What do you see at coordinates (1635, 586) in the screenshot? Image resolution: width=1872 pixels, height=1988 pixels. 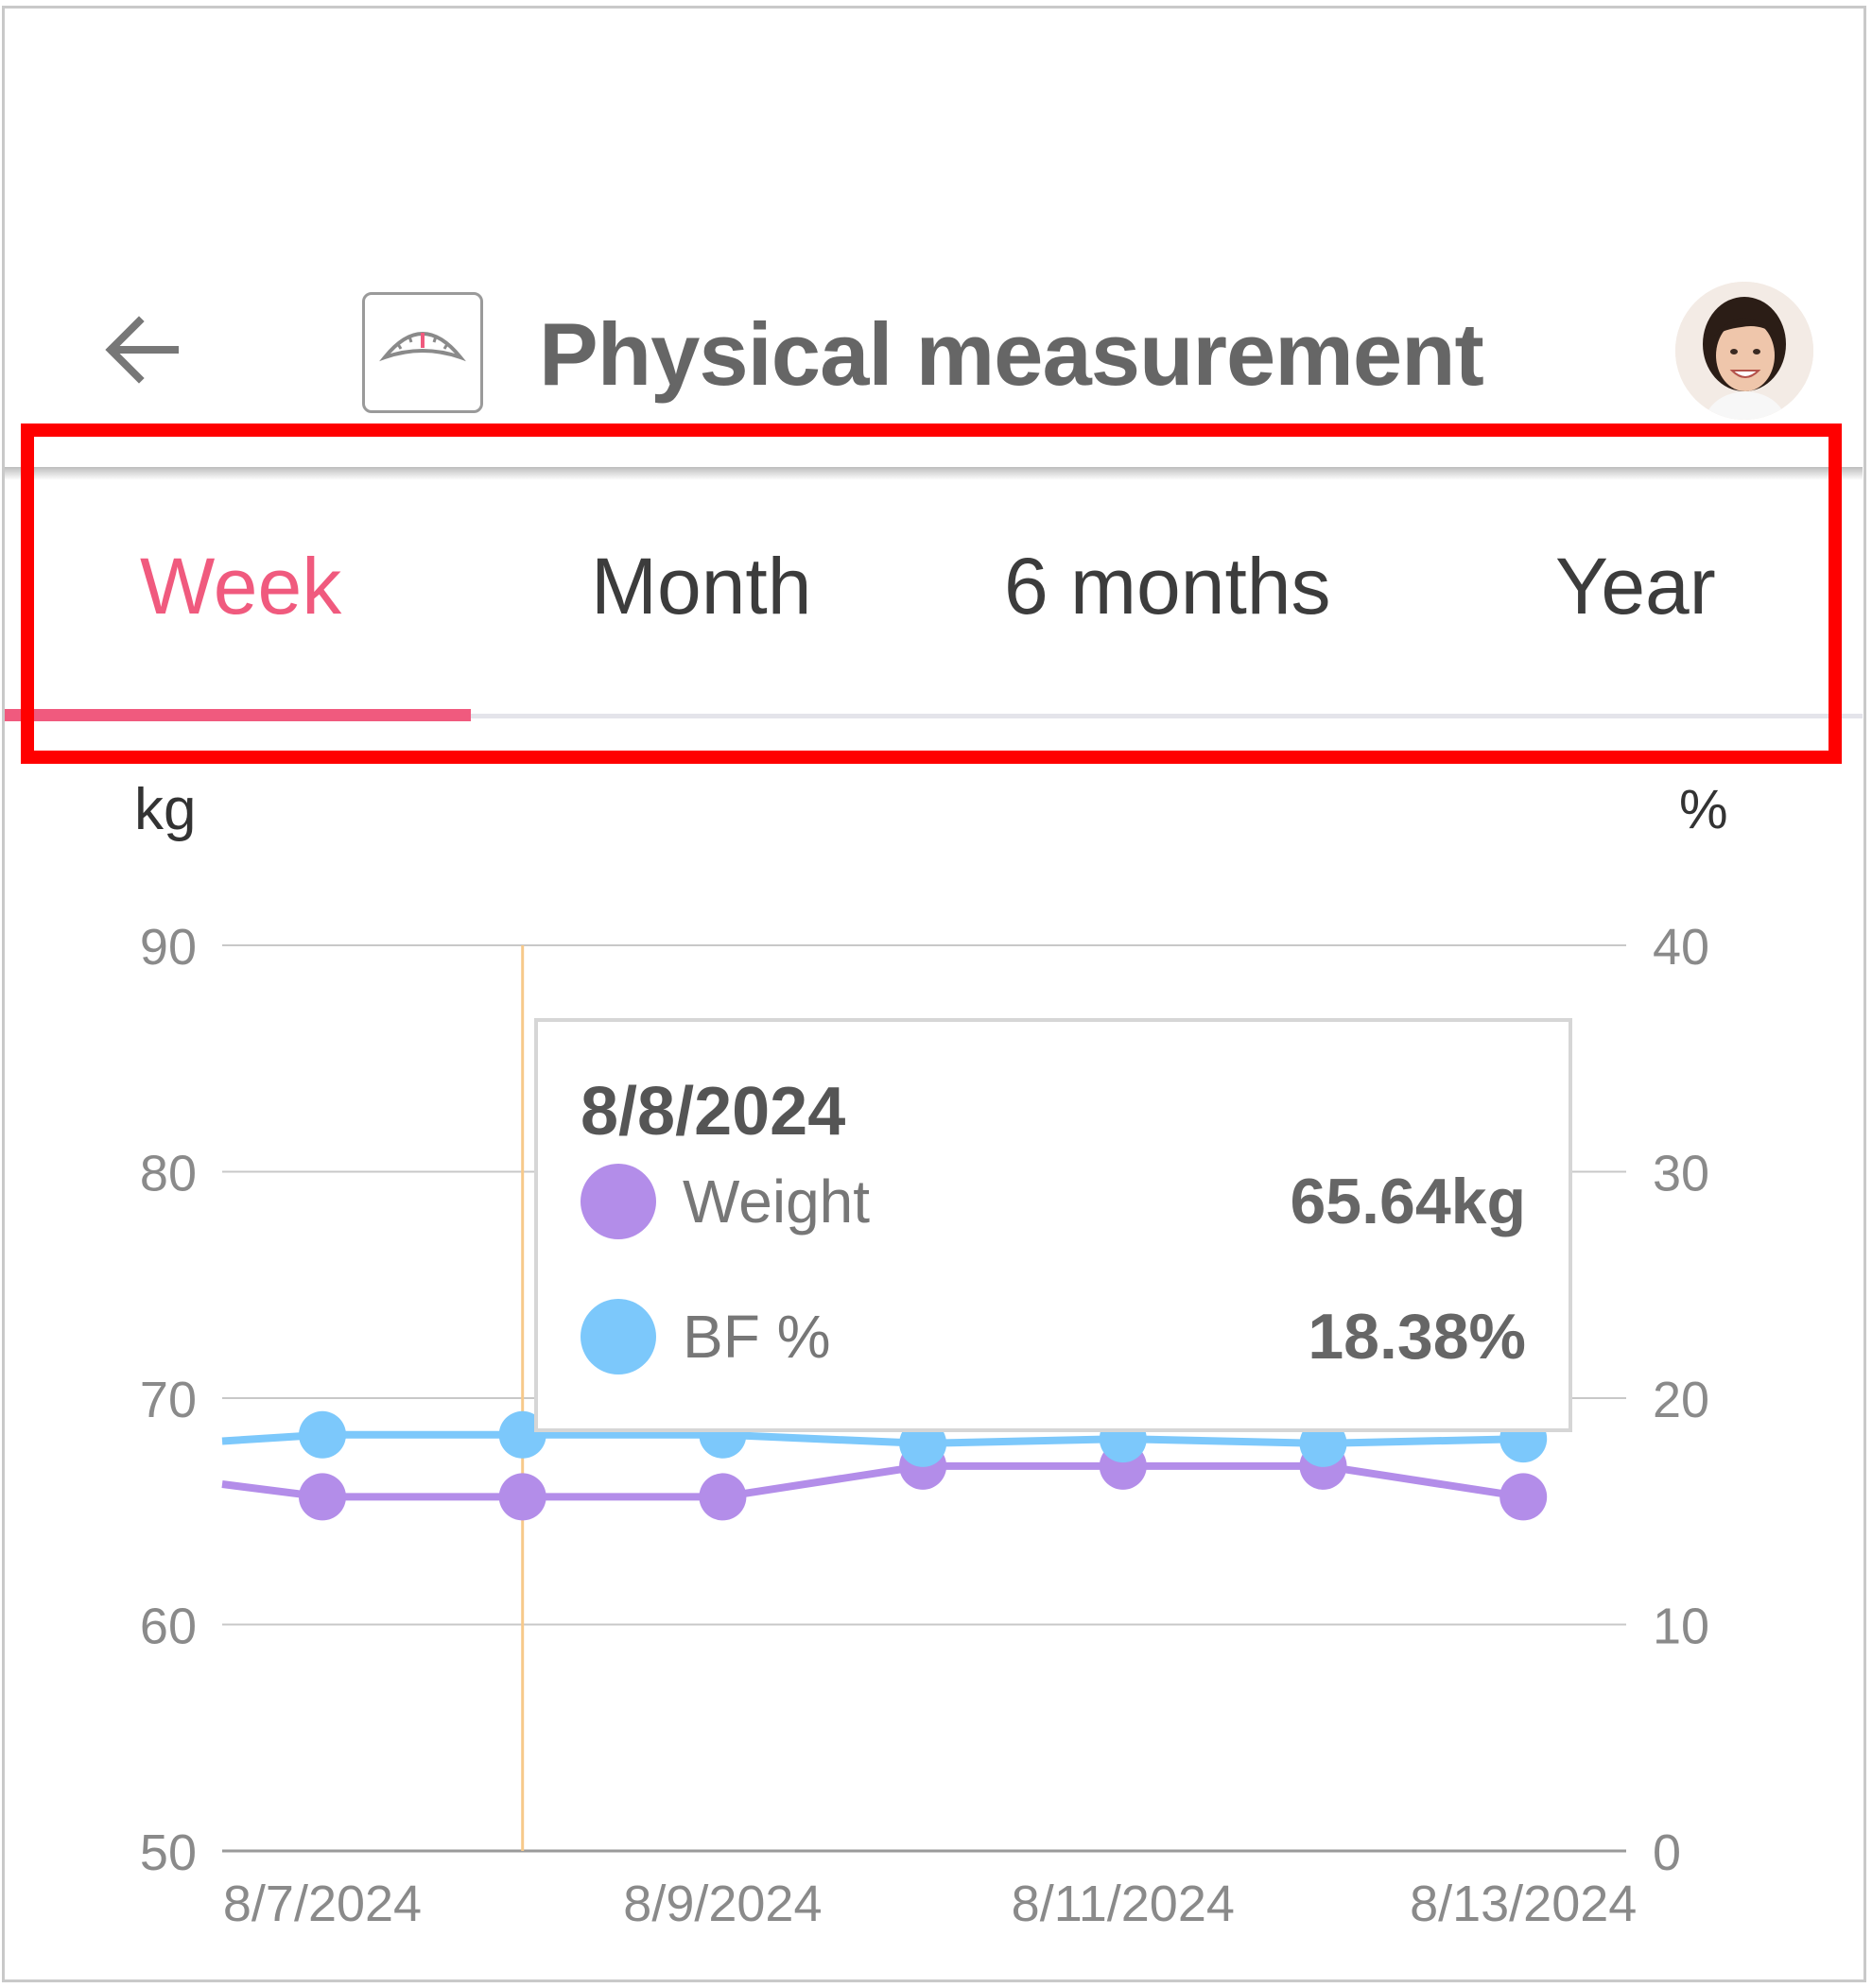 I see `tab-year: Year` at bounding box center [1635, 586].